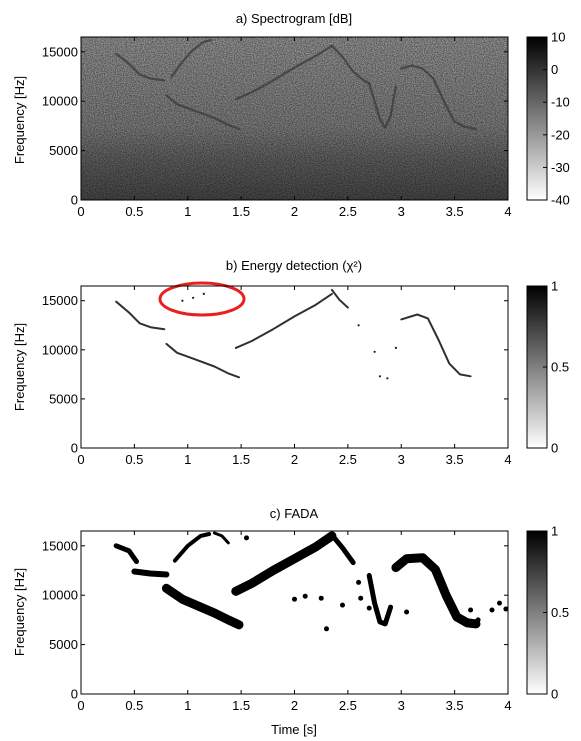 The width and height of the screenshot is (581, 741). Describe the element at coordinates (294, 513) in the screenshot. I see `panel-c-title: c) FADA` at that location.